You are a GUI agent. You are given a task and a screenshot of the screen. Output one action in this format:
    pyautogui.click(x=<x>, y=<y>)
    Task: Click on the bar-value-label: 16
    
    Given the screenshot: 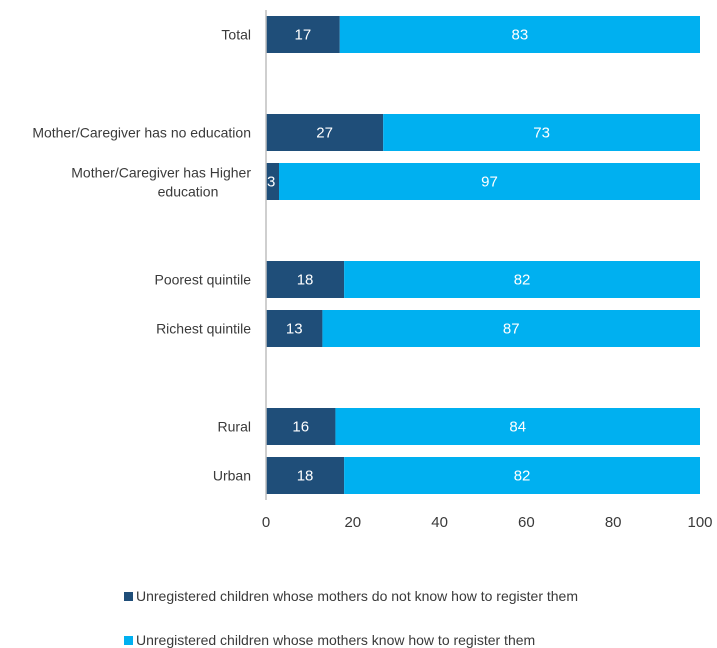 What is the action you would take?
    pyautogui.click(x=300, y=427)
    